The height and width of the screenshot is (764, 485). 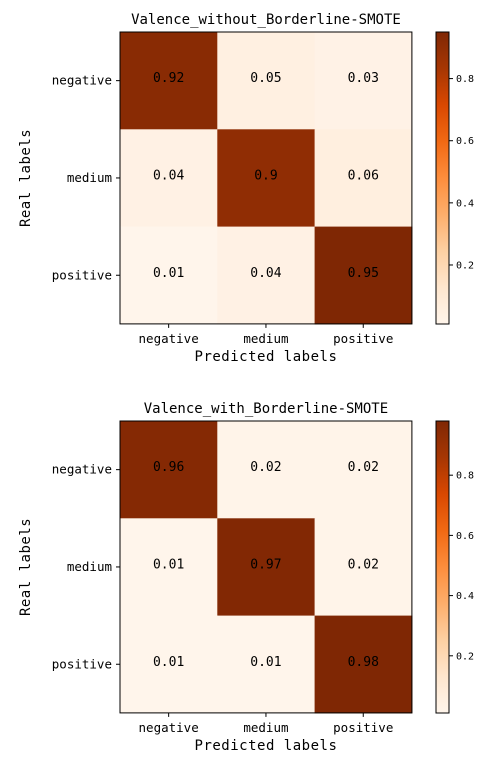 I want to click on cell-value-label: 0.98, so click(x=363, y=662).